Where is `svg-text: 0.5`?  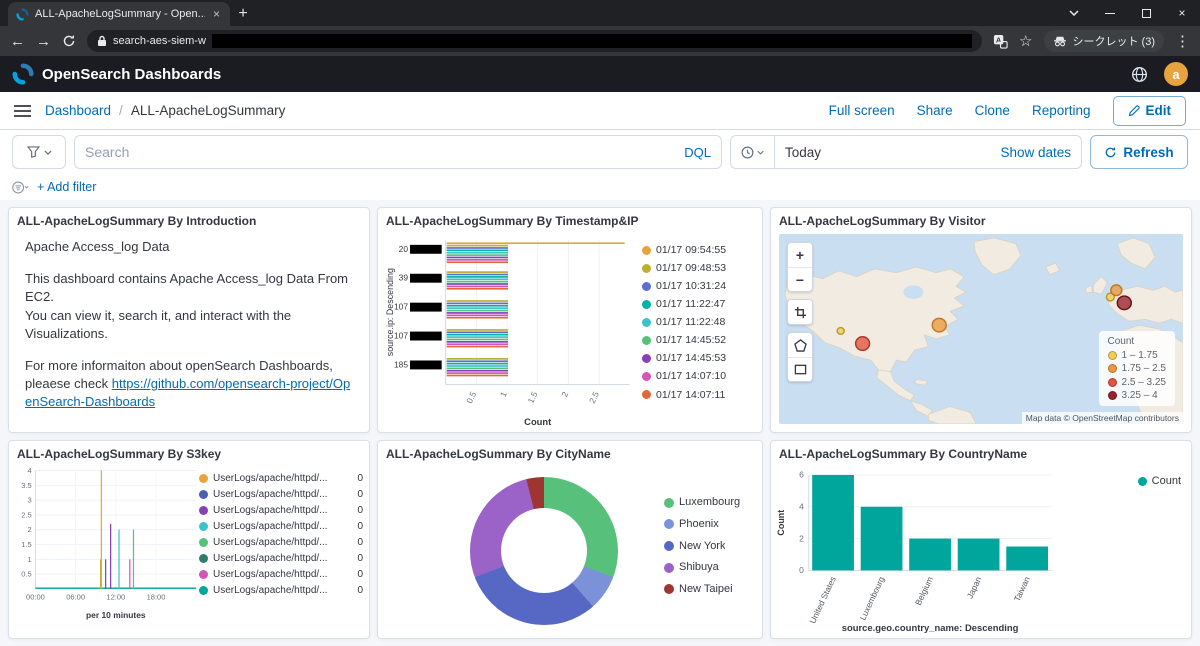
svg-text: 0.5 is located at coordinates (26, 574).